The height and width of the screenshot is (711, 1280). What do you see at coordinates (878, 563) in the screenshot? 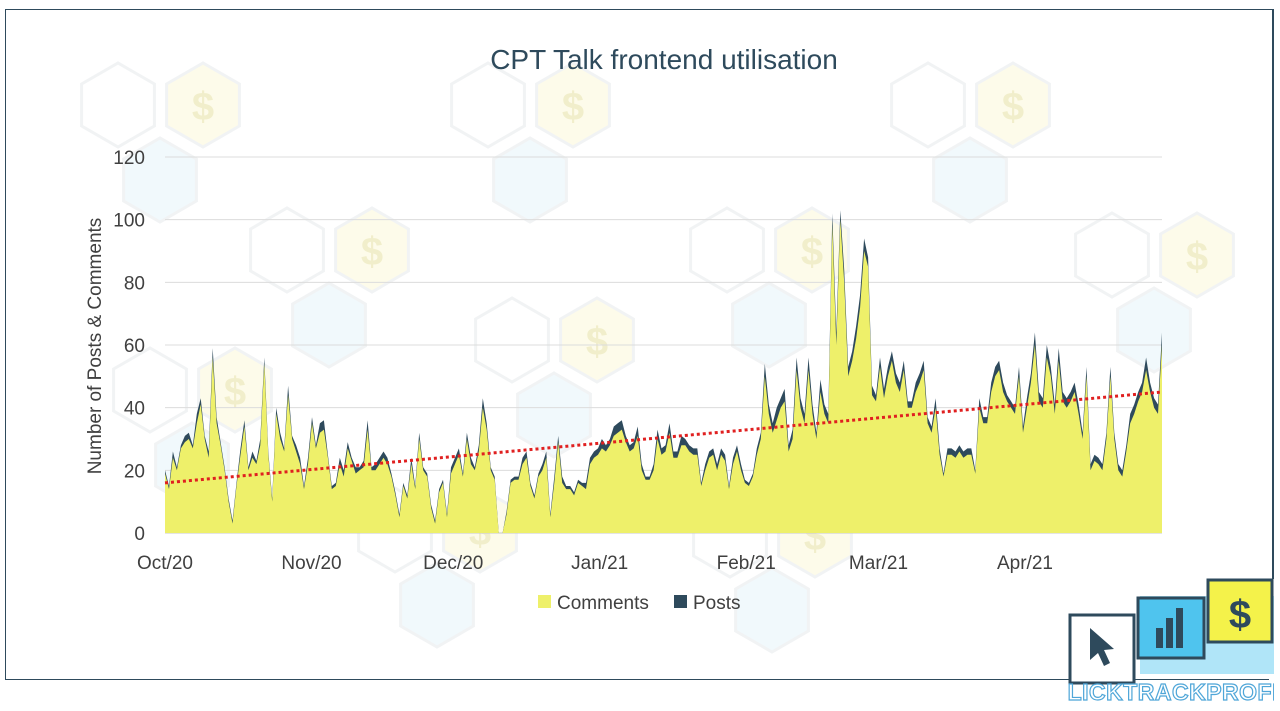
I see `x-tick-label: Mar/21` at bounding box center [878, 563].